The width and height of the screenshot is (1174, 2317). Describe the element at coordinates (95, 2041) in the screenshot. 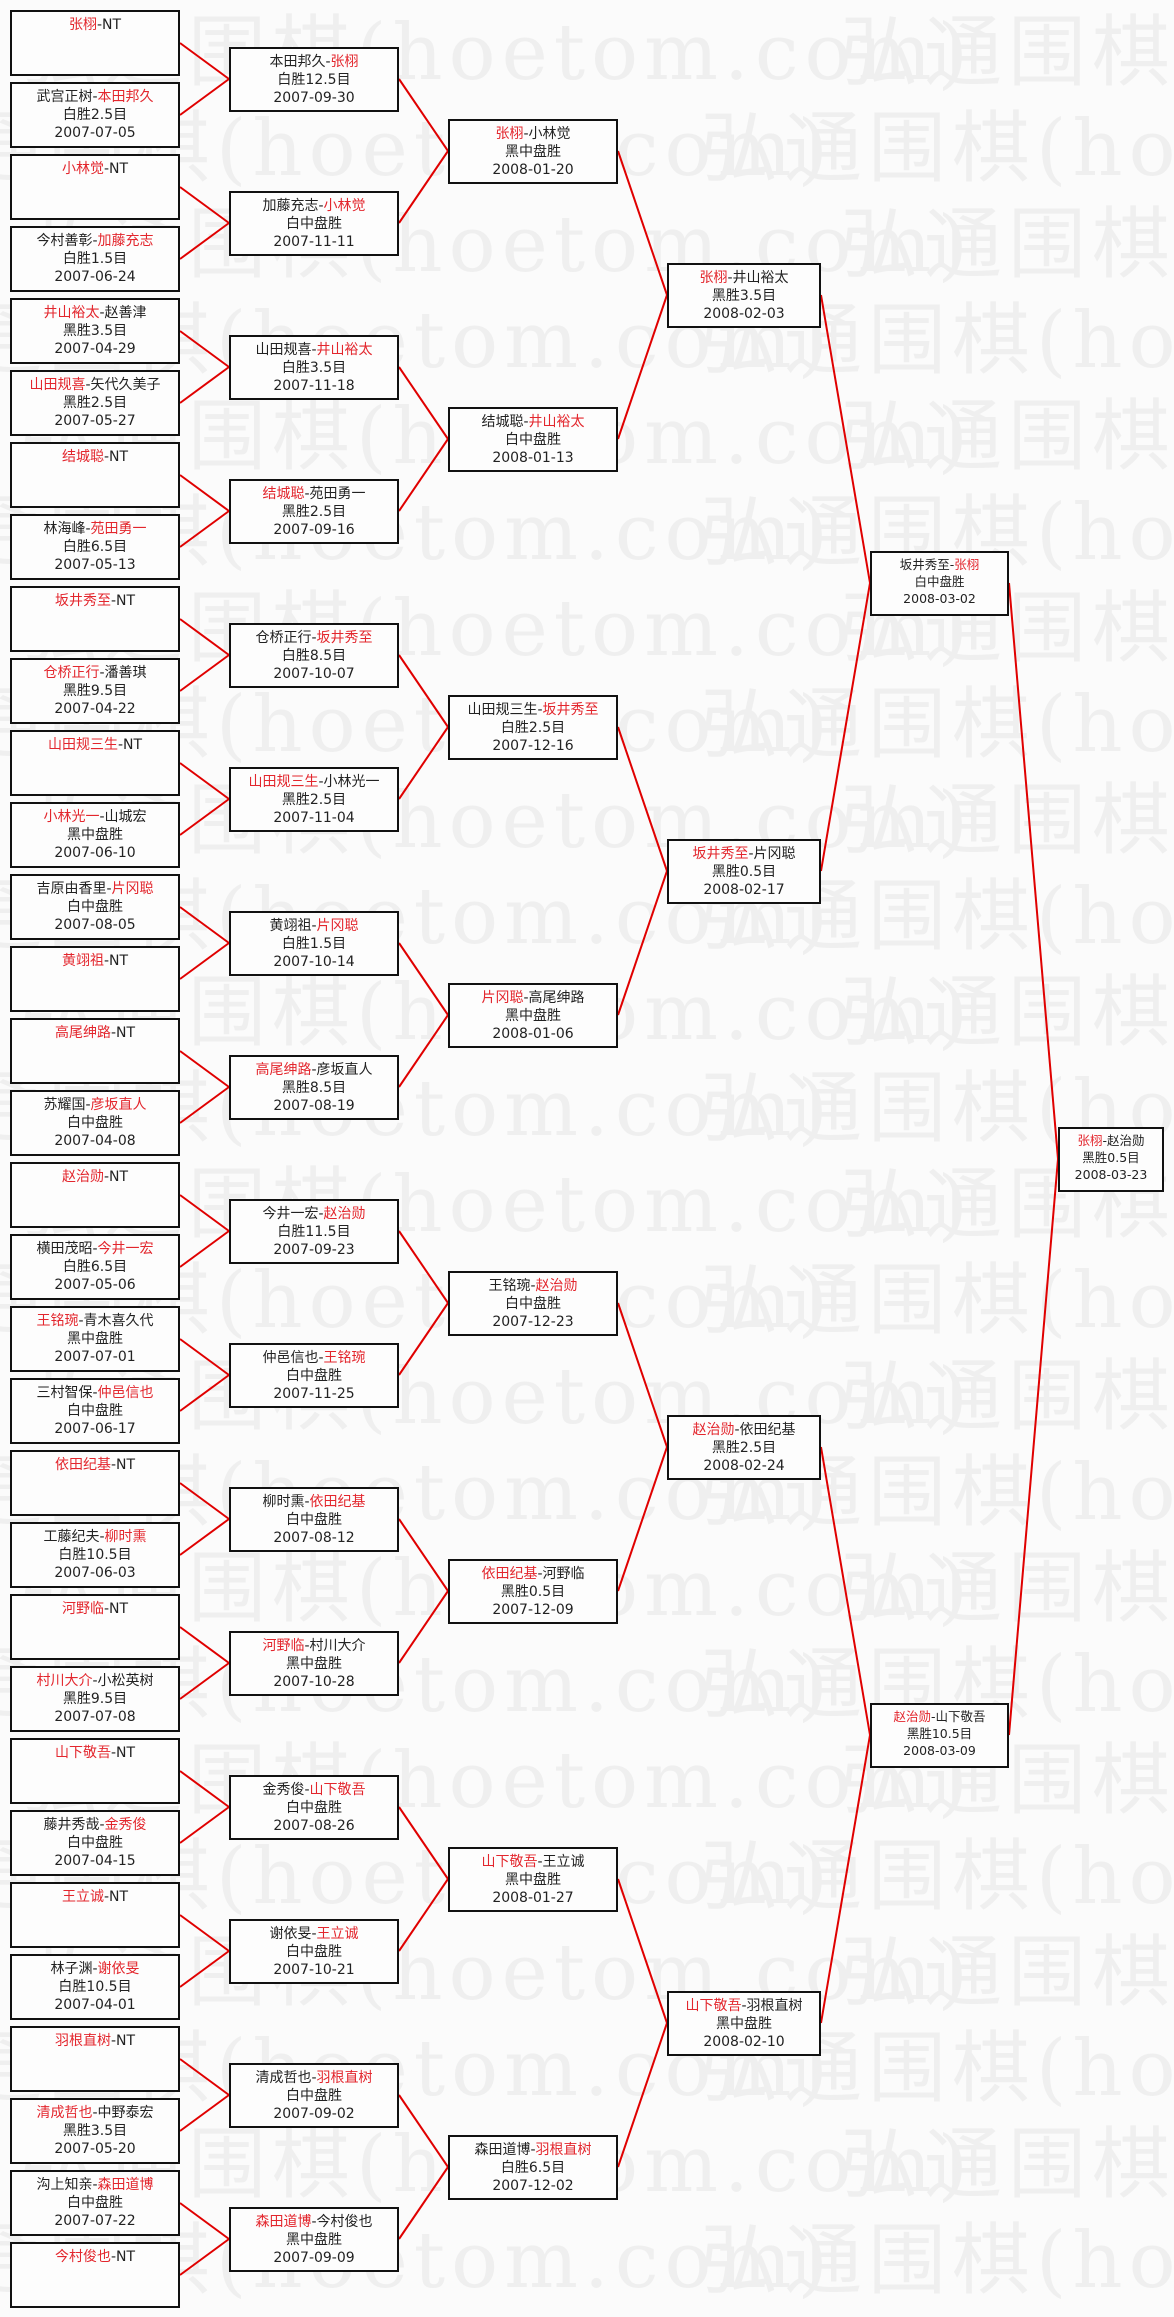

I see `match-players: 羽根直树-NT` at that location.